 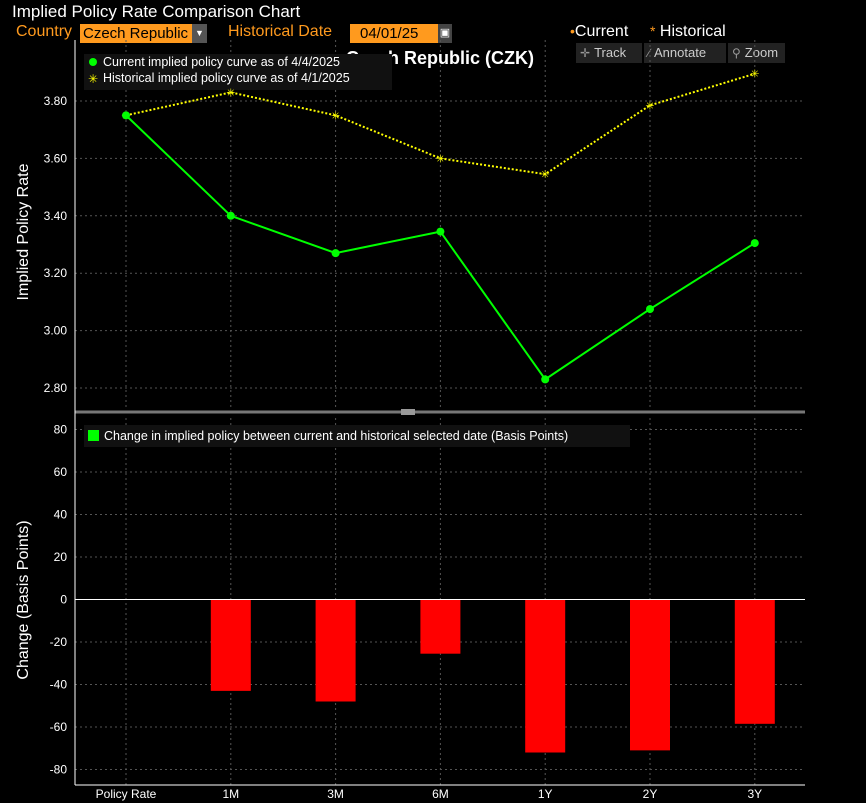 What do you see at coordinates (59, 727) in the screenshot?
I see `bottom-y-tick-label: -60` at bounding box center [59, 727].